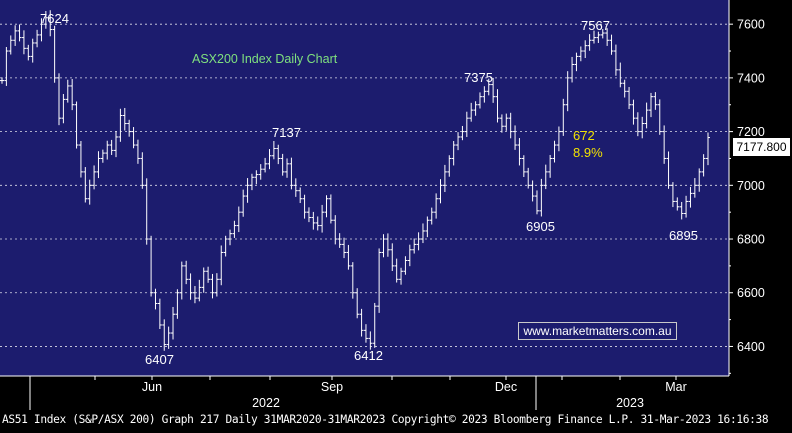  Describe the element at coordinates (506, 387) in the screenshot. I see `x-tick-label: Dec` at that location.